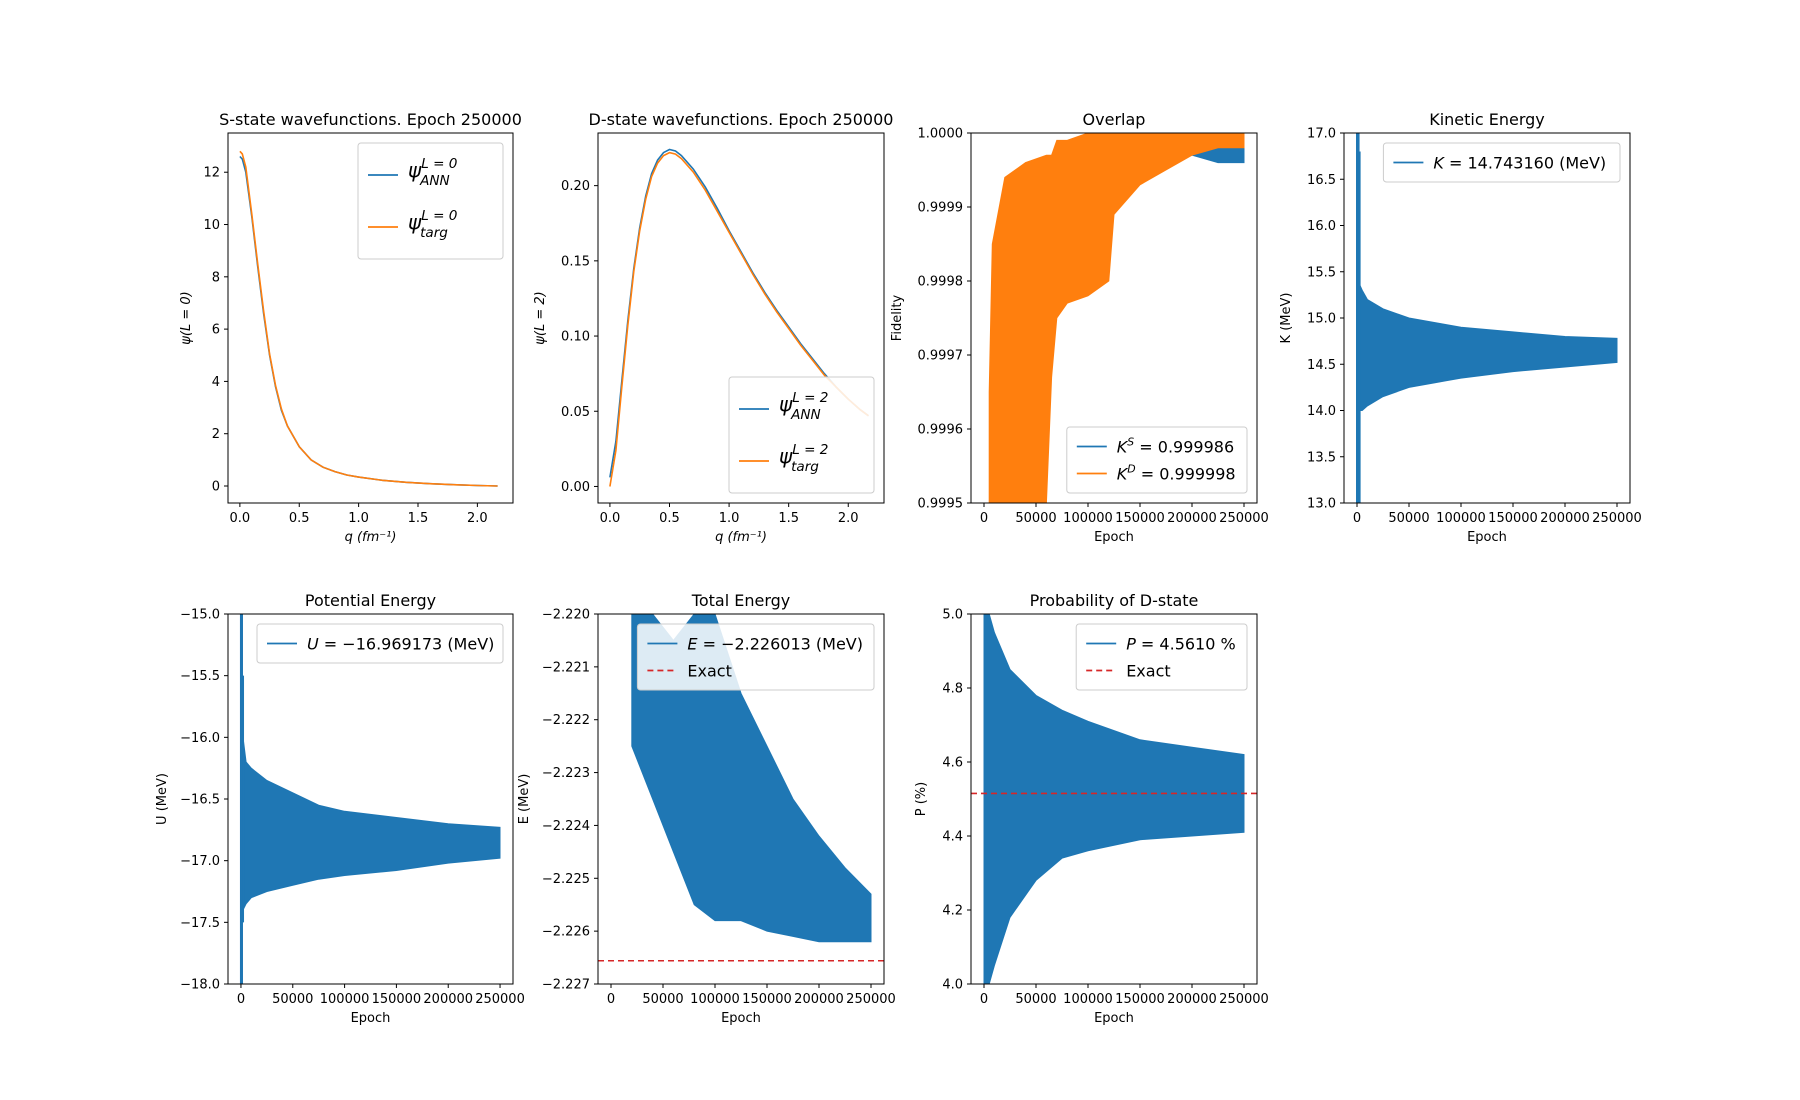  I want to click on legend-value: = −16.969173 (MeV), so click(407, 644).